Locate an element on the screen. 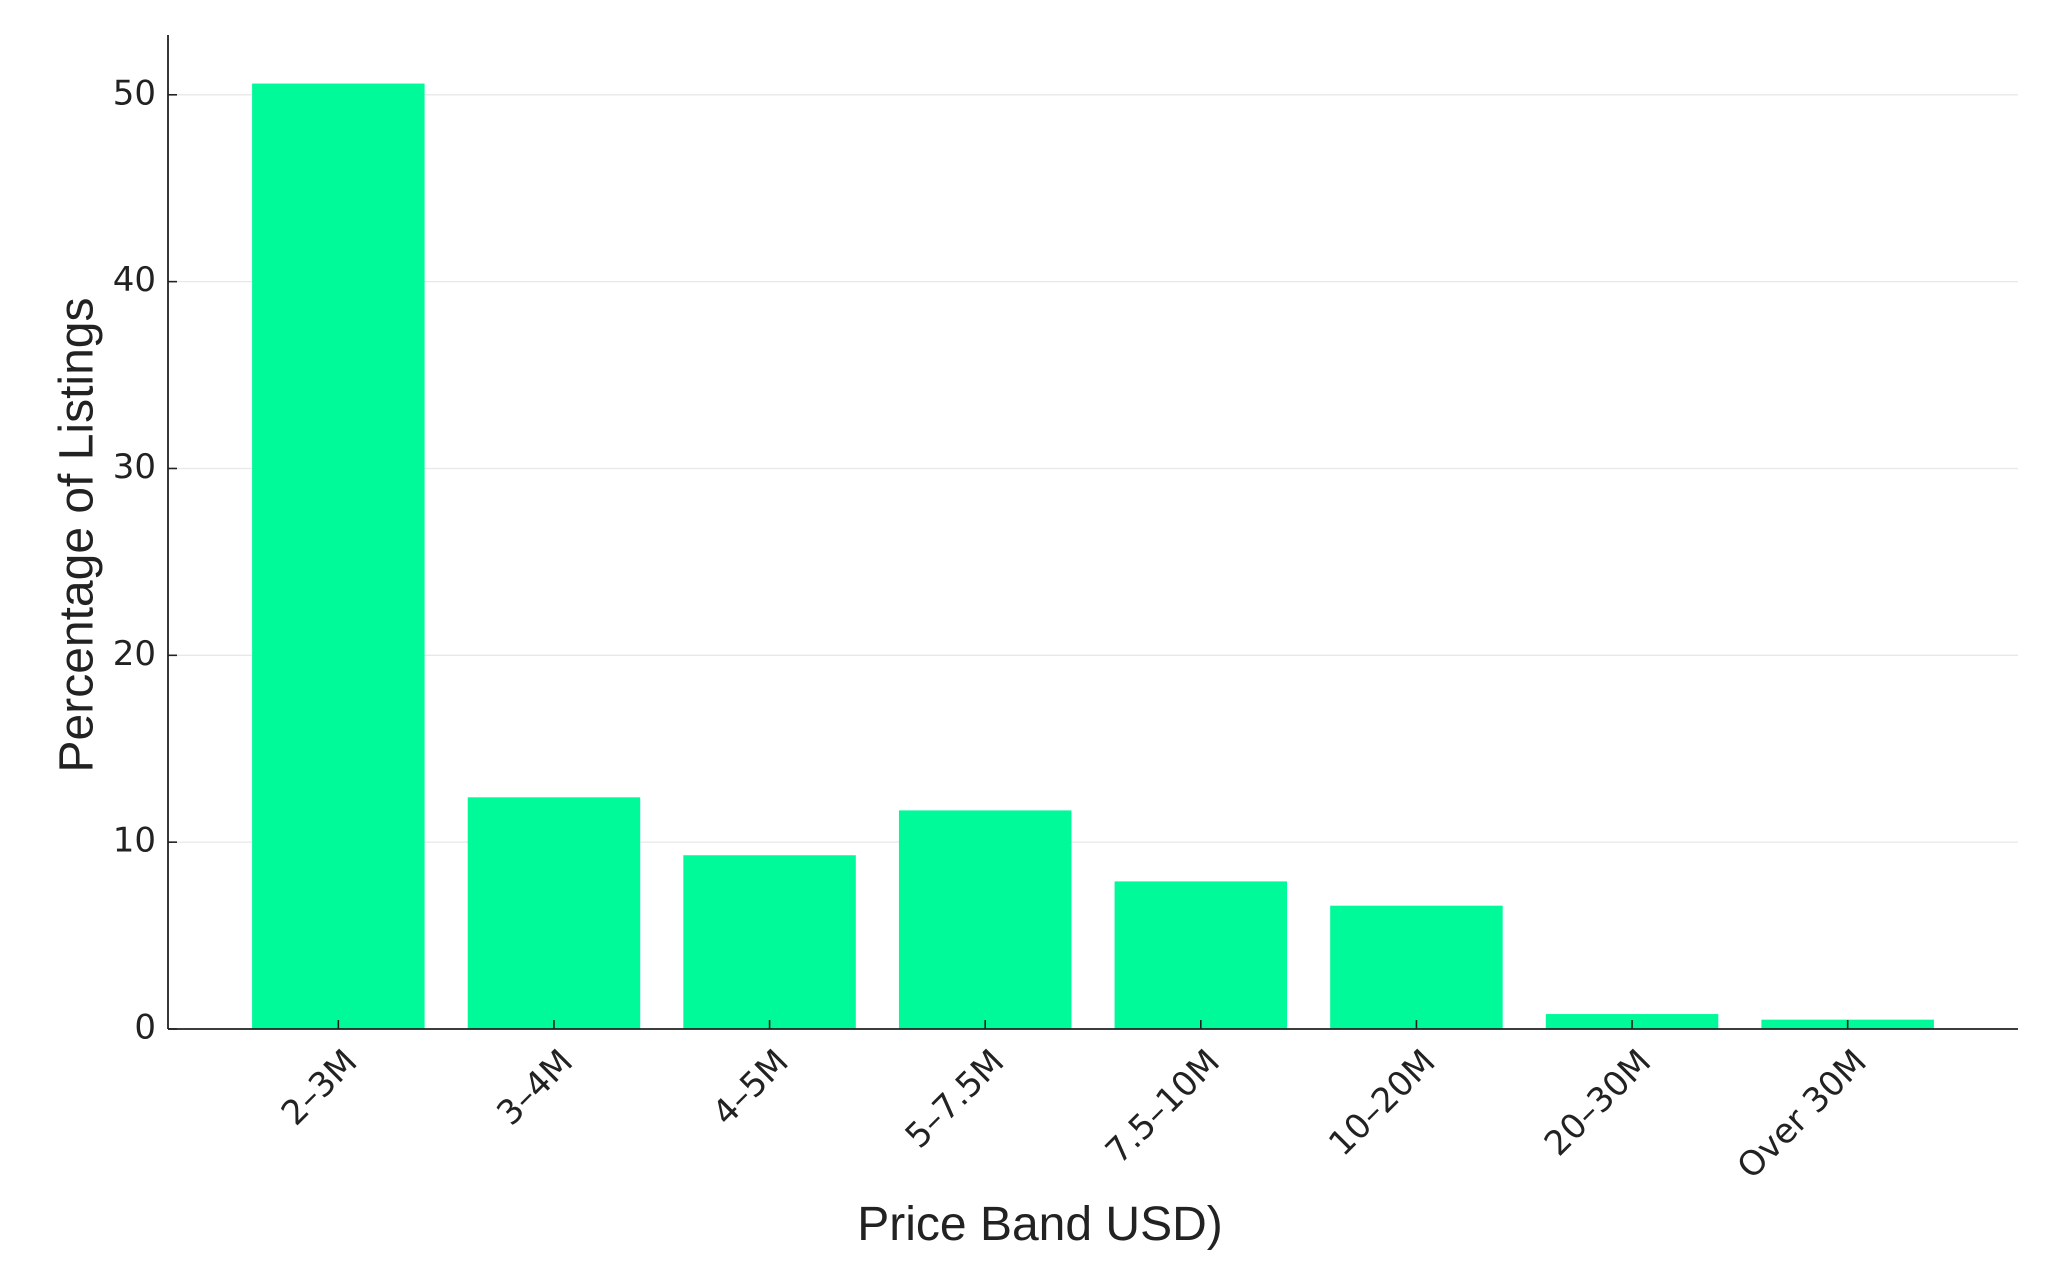 The image size is (2057, 1288). y-tick-label: 50 is located at coordinates (134, 93).